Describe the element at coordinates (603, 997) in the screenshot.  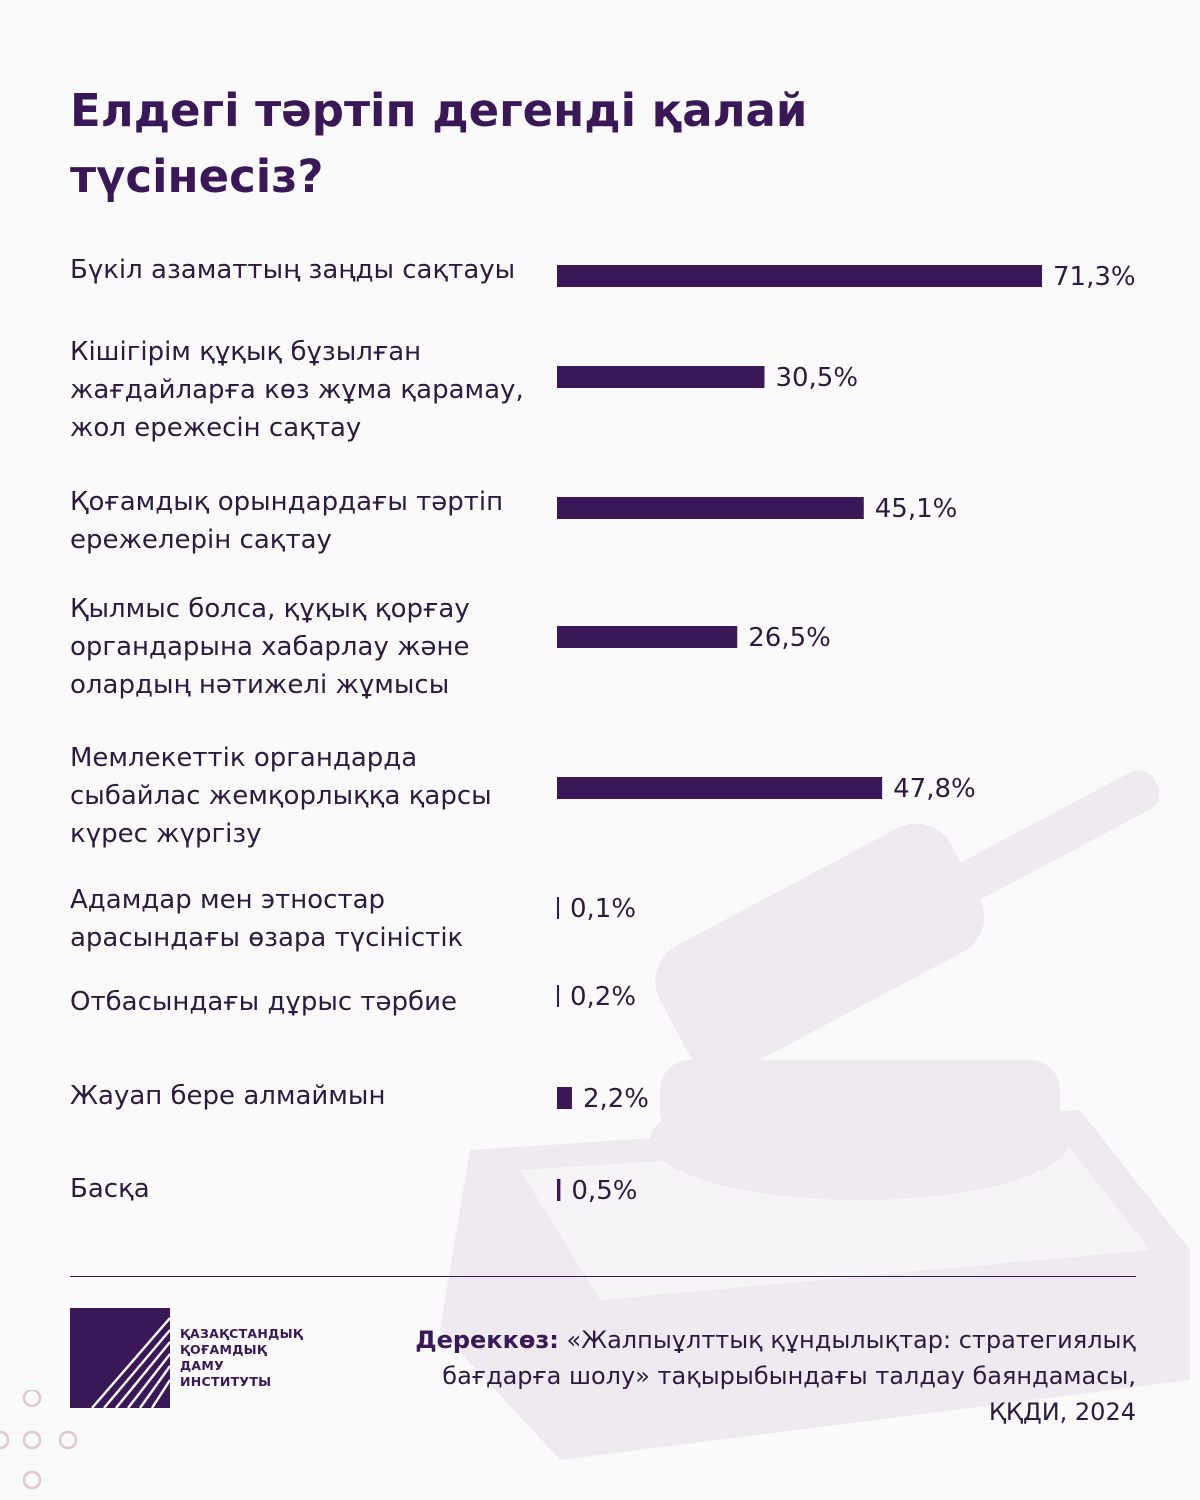
I see `value-label: 0,2%` at that location.